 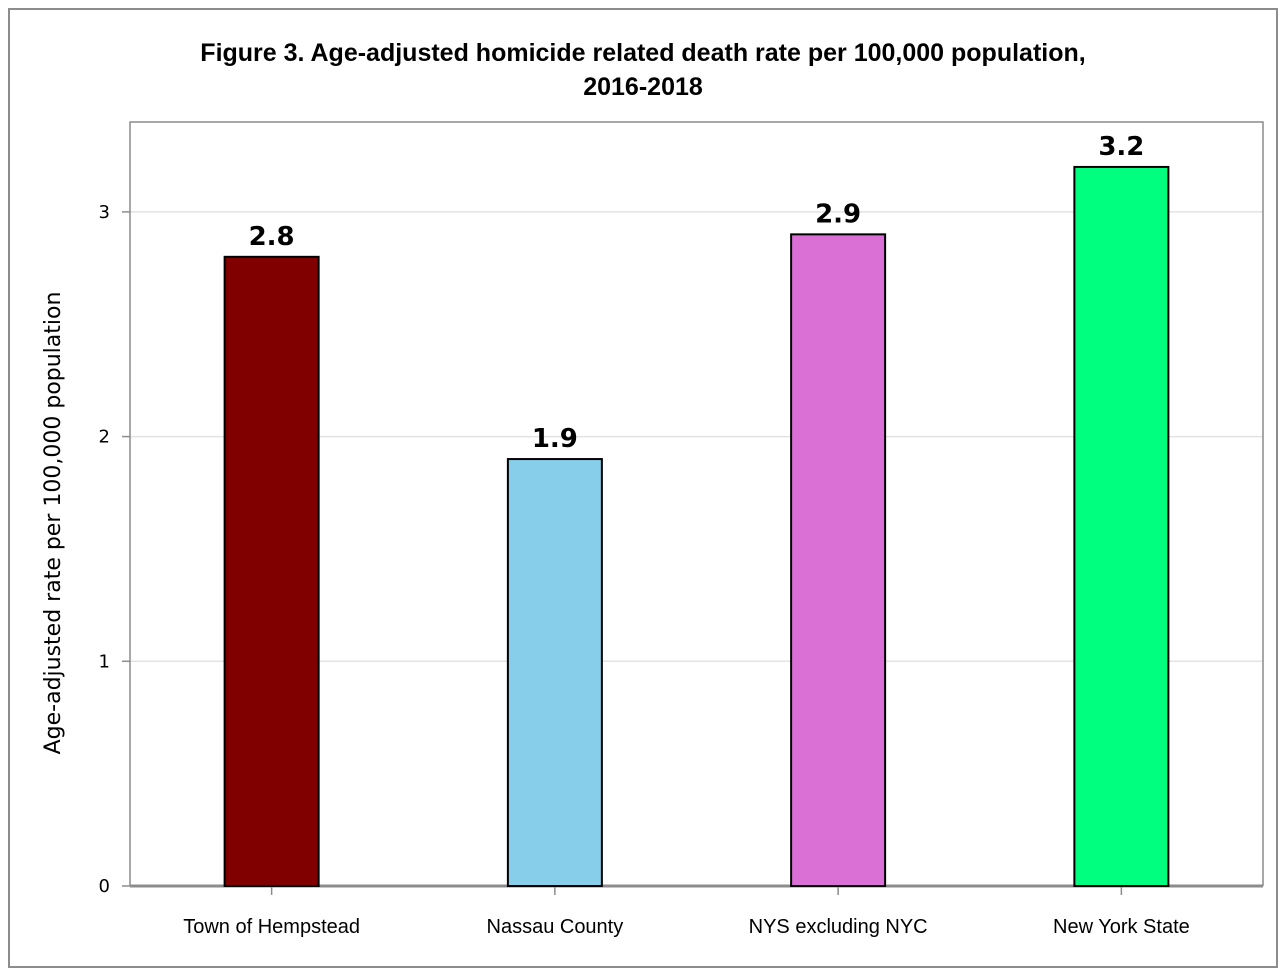 What do you see at coordinates (838, 214) in the screenshot?
I see `data-label: 2.9` at bounding box center [838, 214].